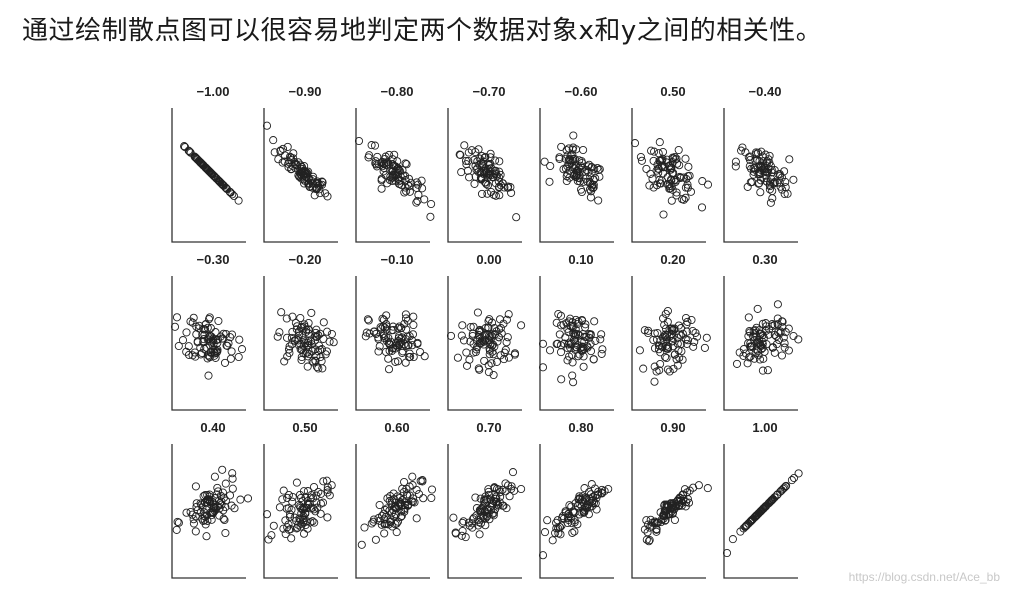  What do you see at coordinates (213, 259) in the screenshot?
I see `panel-correlation-label: −0.30` at bounding box center [213, 259].